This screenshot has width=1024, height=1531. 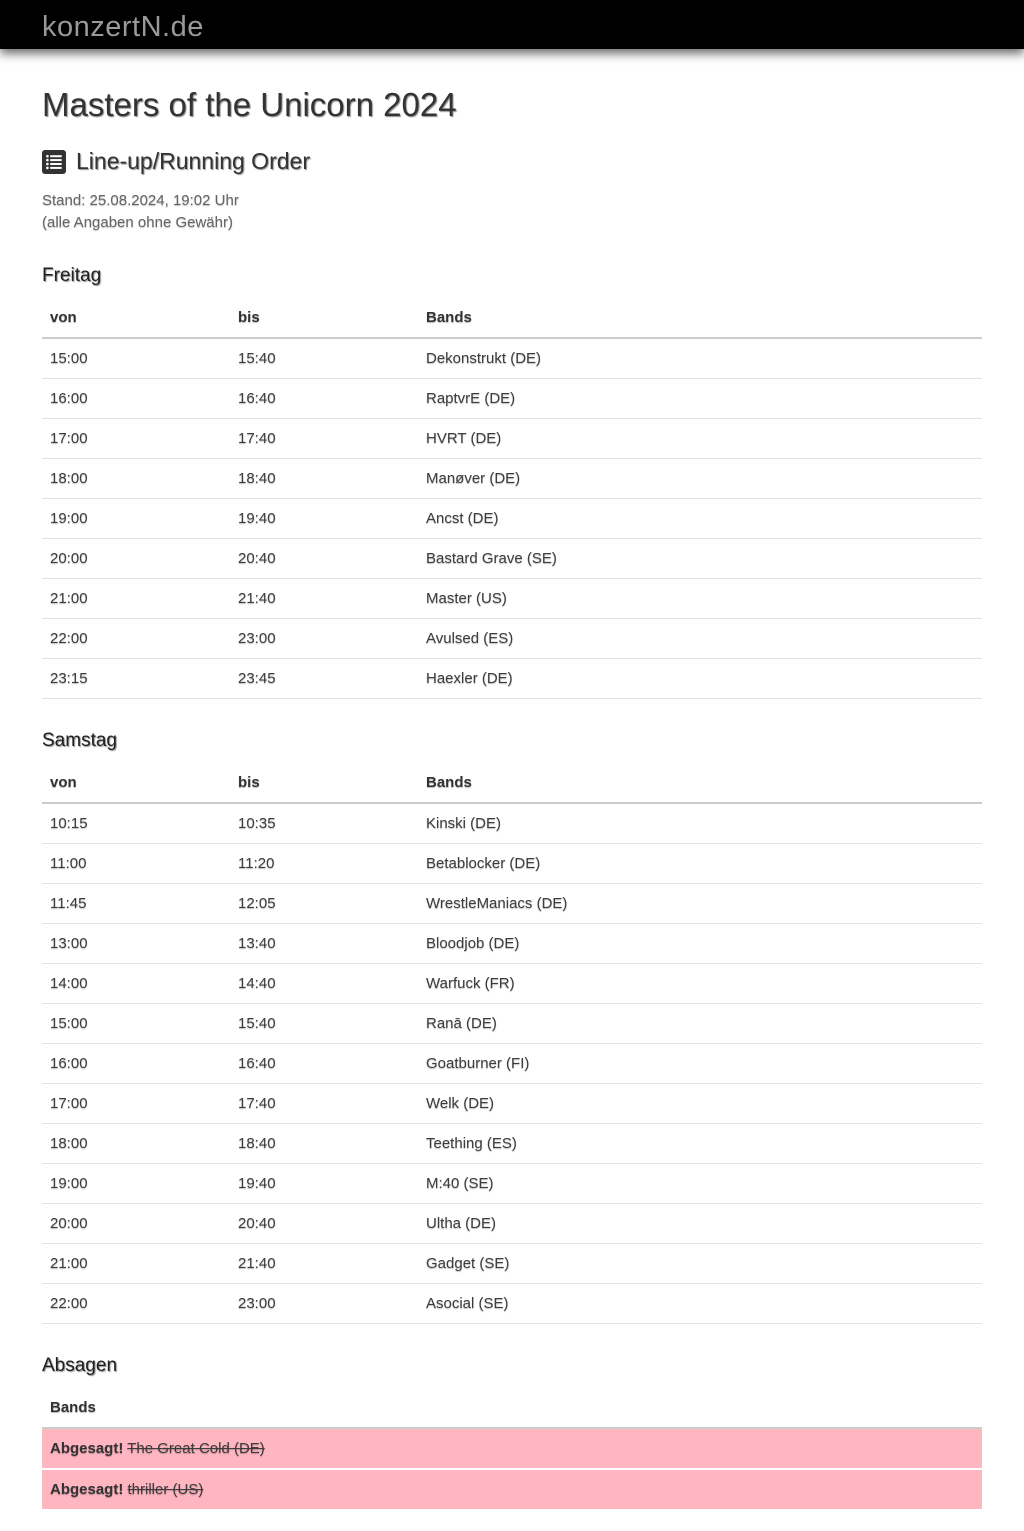 What do you see at coordinates (700, 558) in the screenshot?
I see `band-name: Bastard Grave (SE)` at bounding box center [700, 558].